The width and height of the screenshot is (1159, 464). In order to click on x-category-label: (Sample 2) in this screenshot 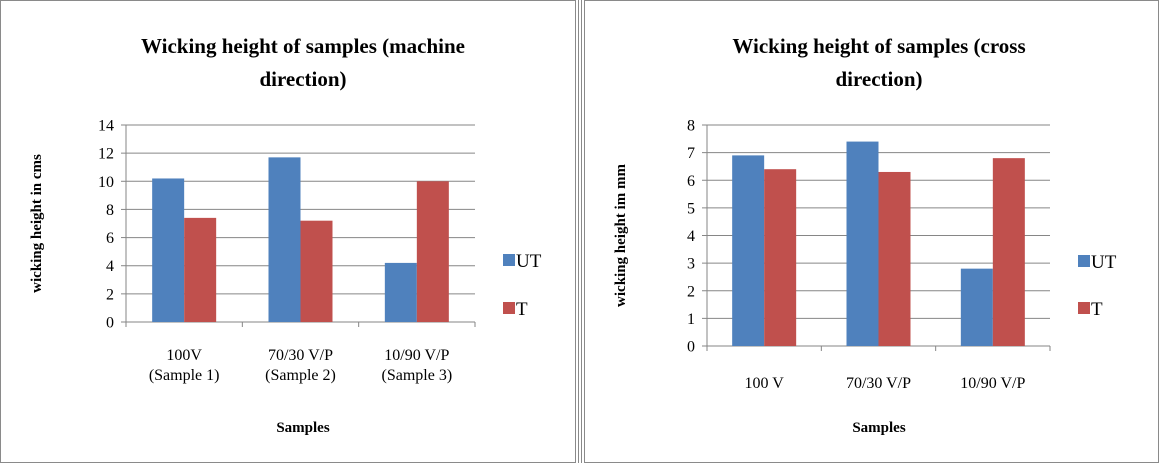, I will do `click(300, 375)`.